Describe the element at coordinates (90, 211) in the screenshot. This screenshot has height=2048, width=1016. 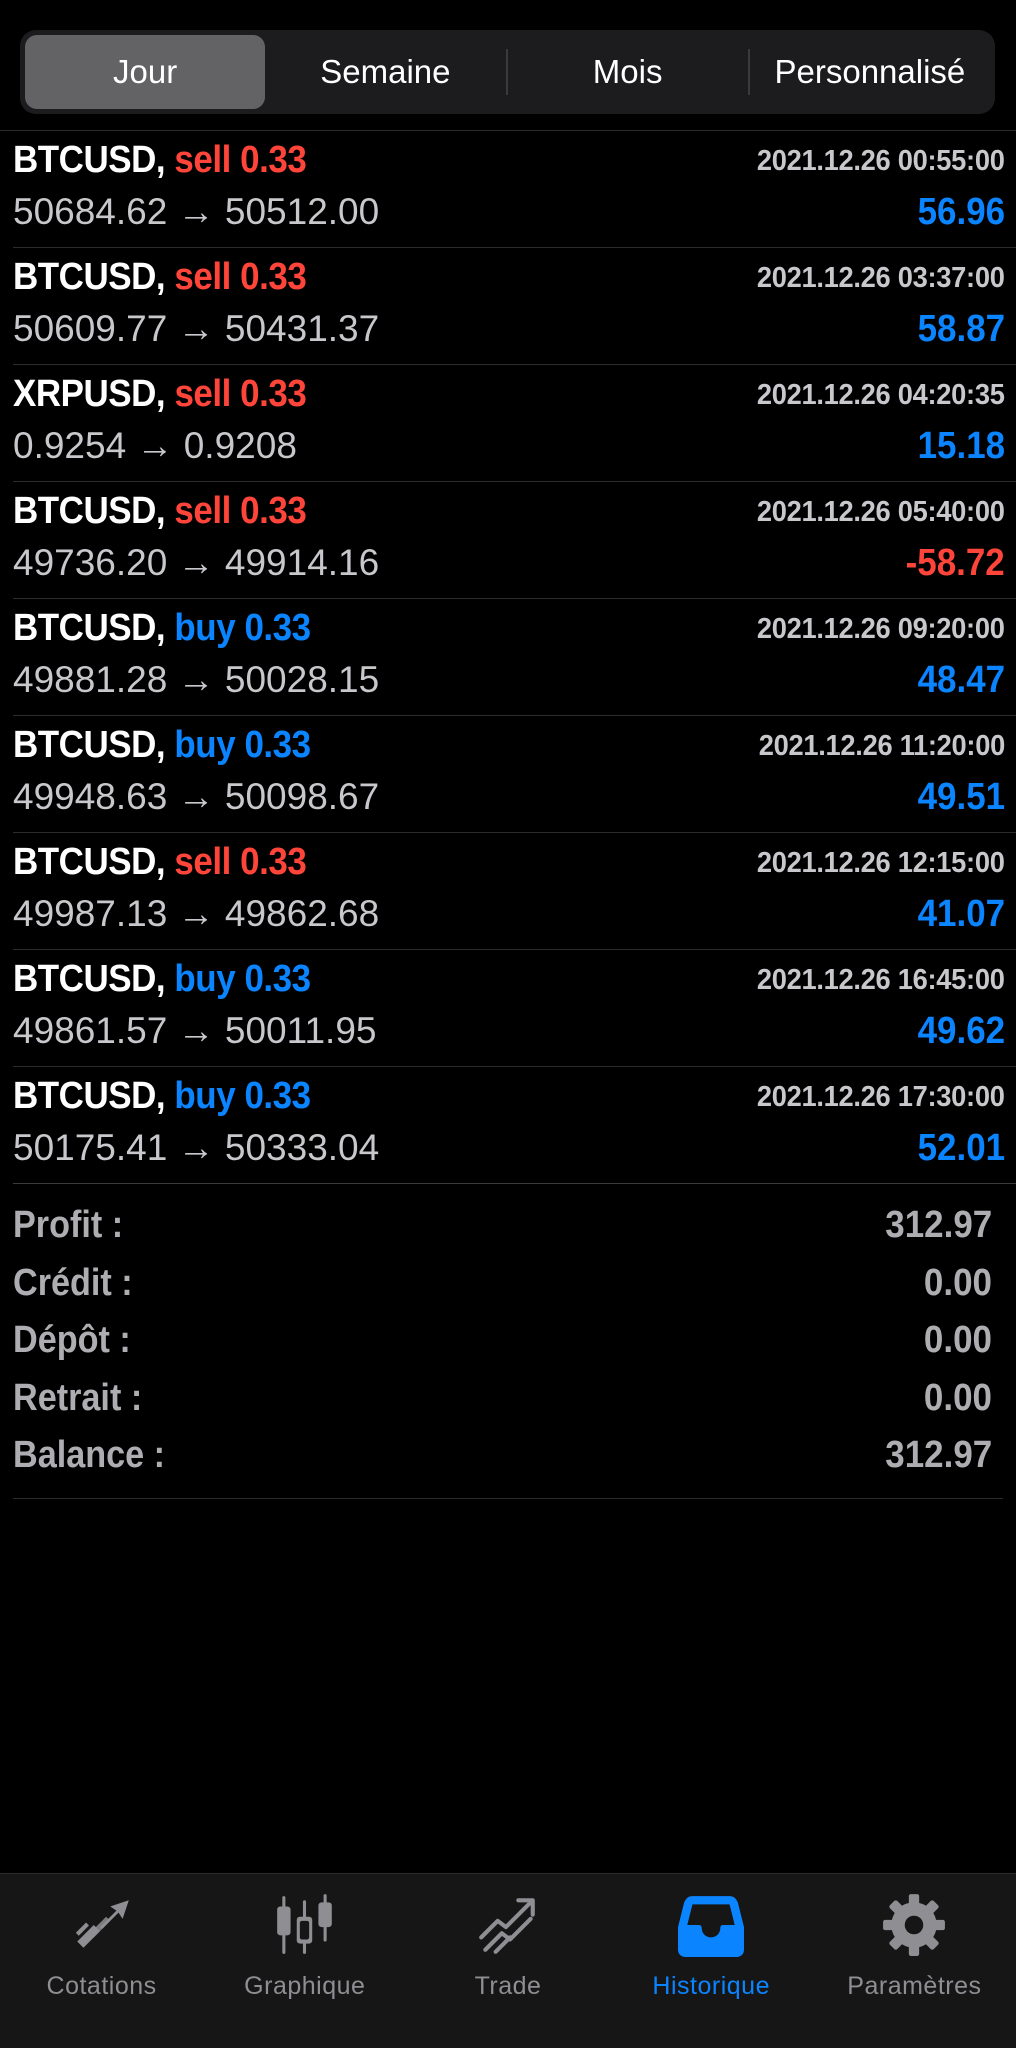
I see `deal-open-price: 50684.62` at that location.